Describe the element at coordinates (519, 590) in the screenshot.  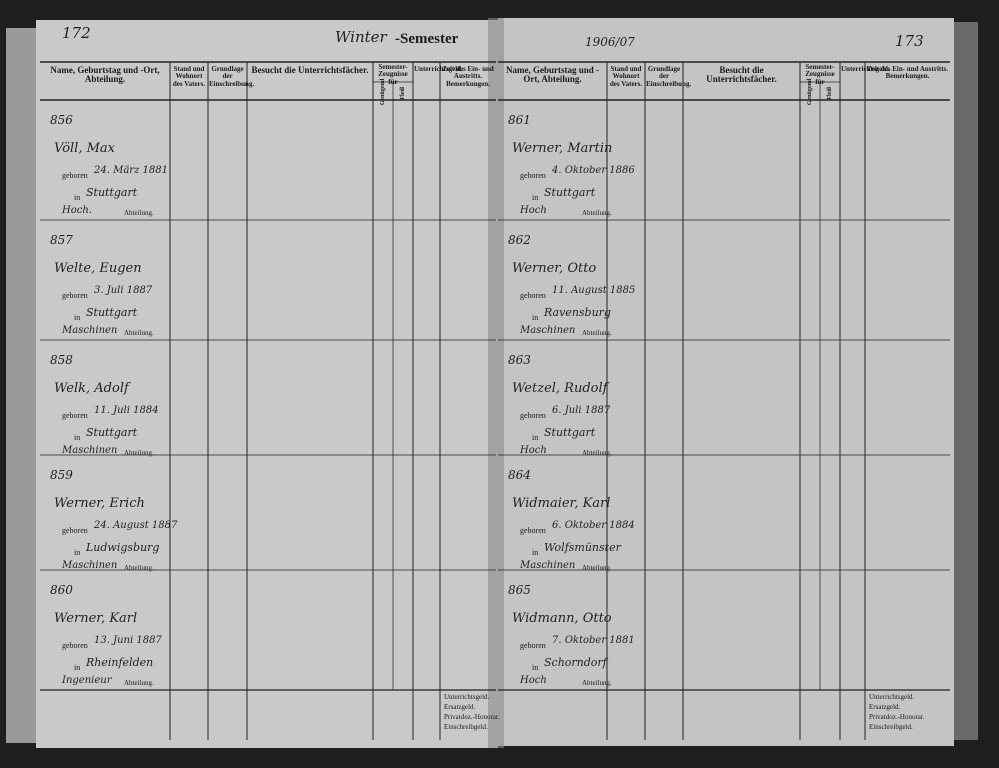
I see `entry-number: 865` at that location.